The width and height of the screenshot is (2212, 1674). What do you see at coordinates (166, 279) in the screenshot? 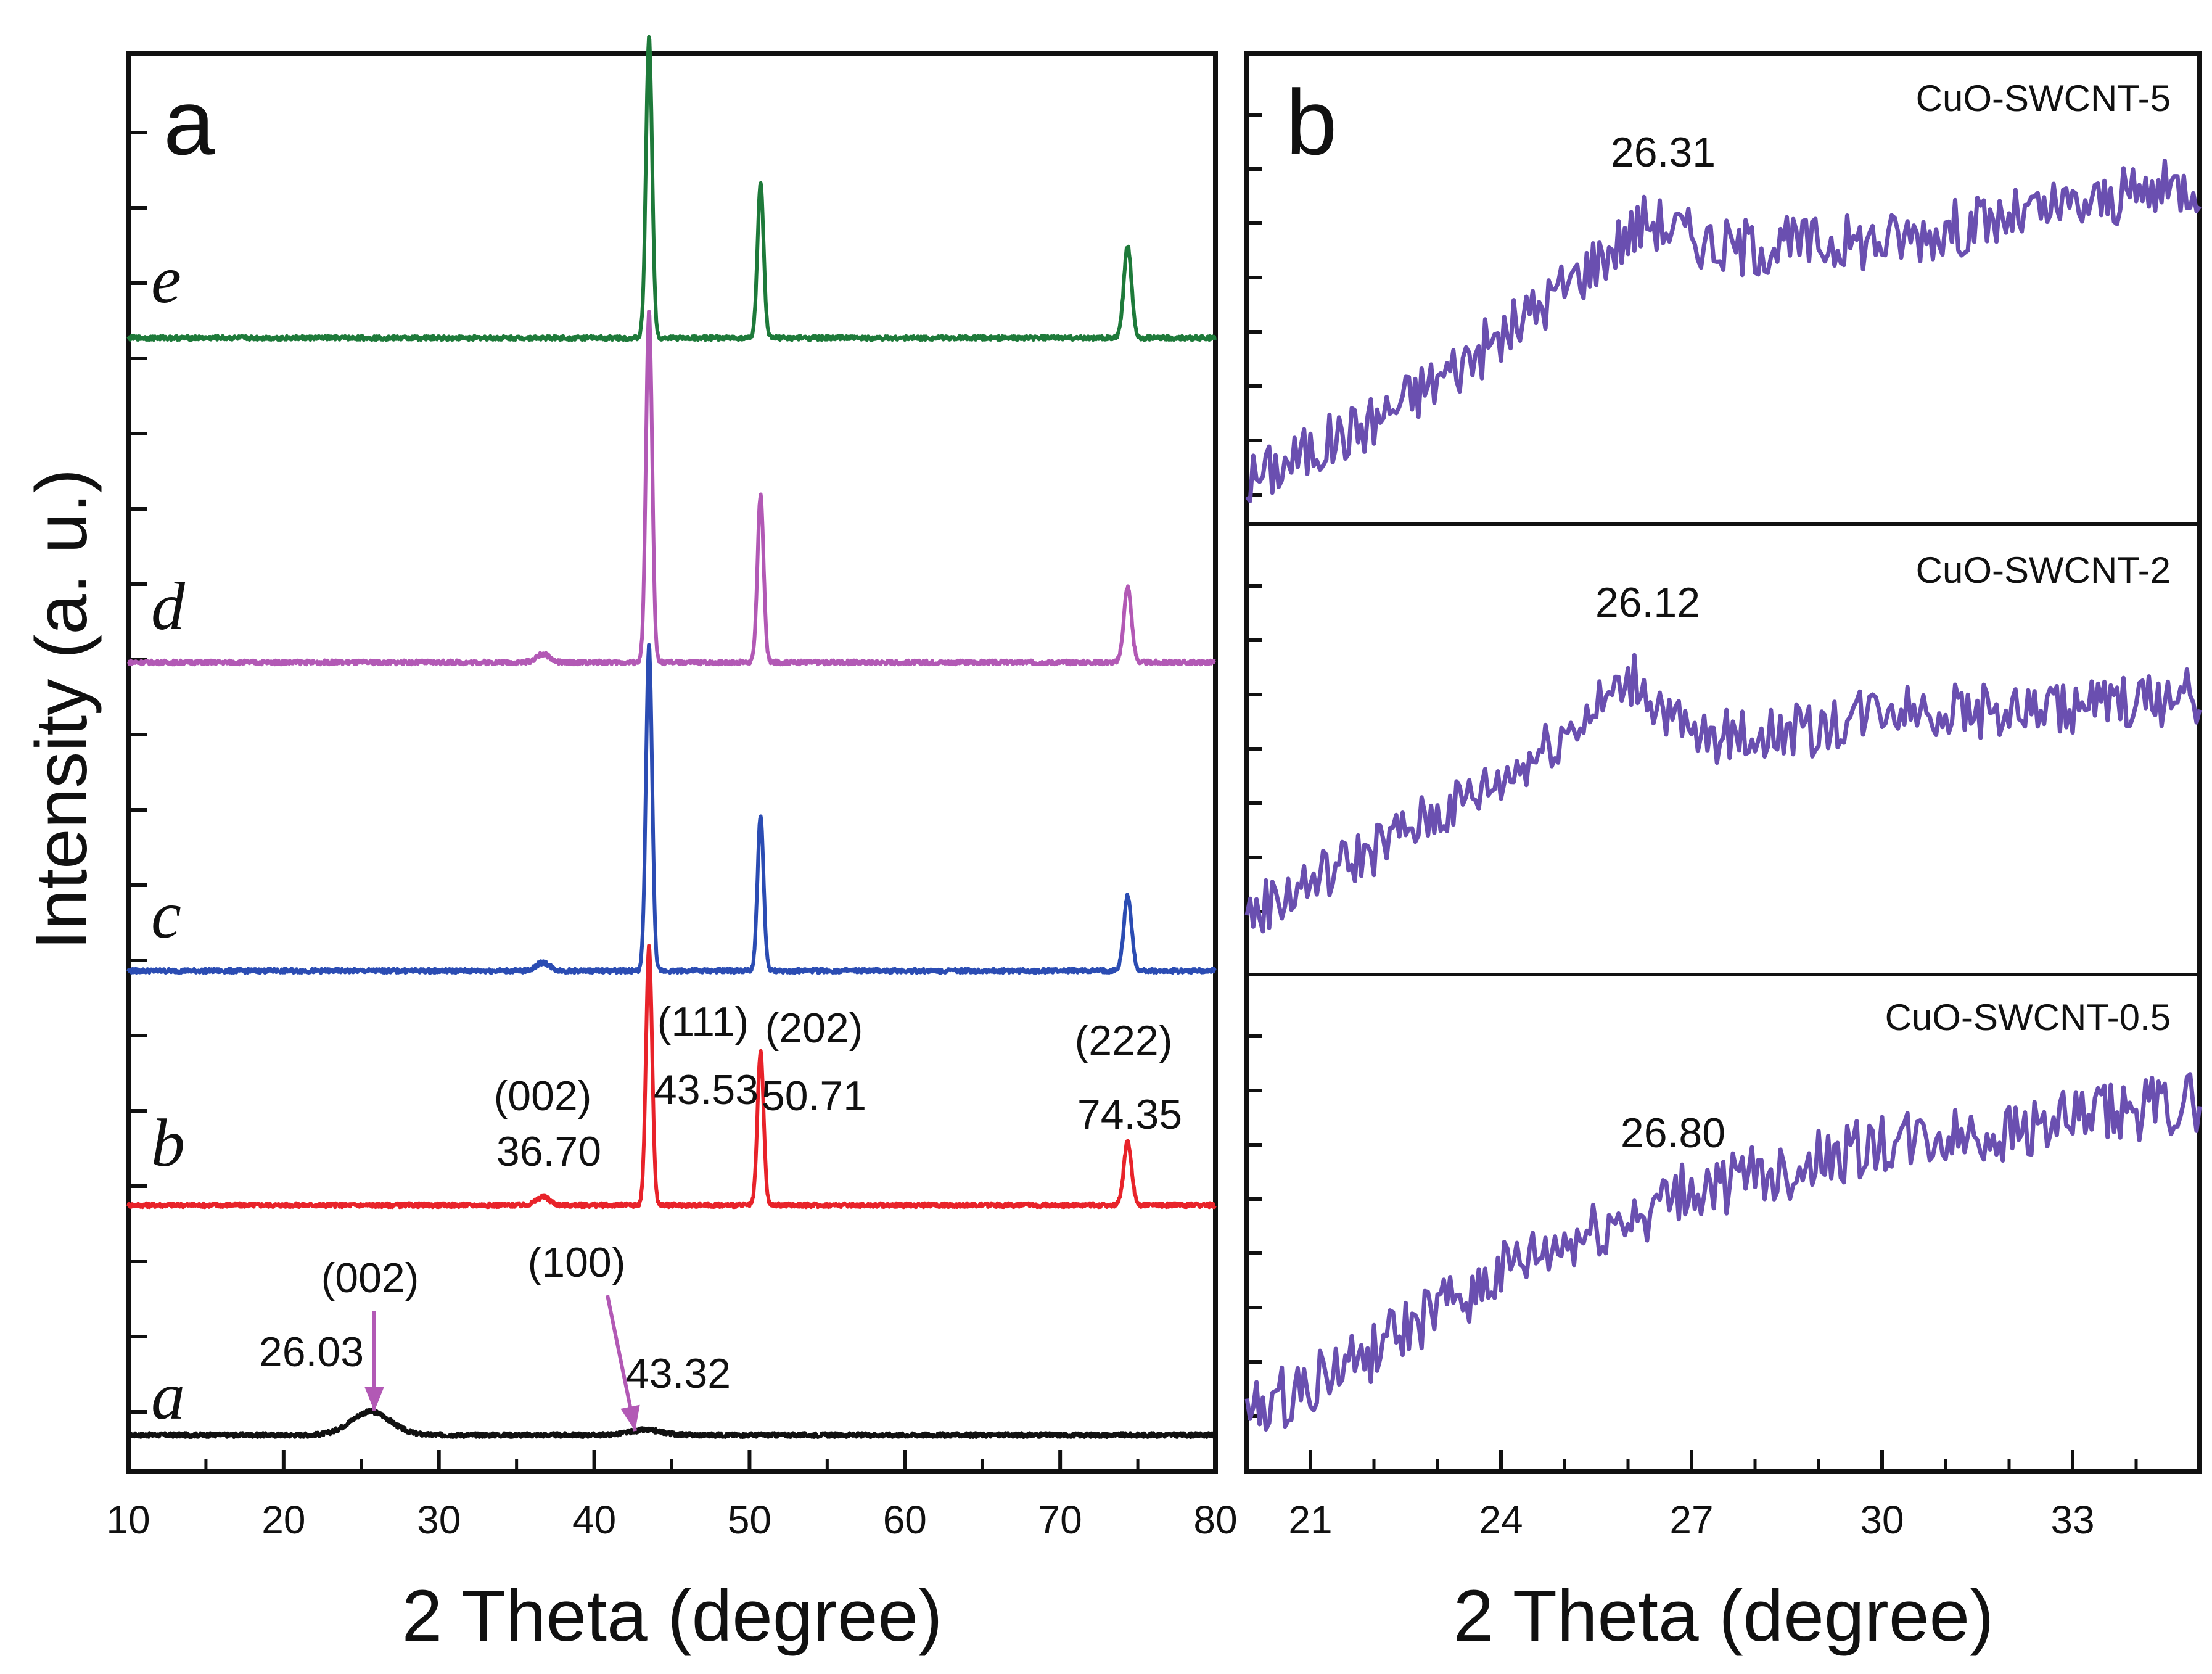
I see `series-label-e: e` at bounding box center [166, 279].